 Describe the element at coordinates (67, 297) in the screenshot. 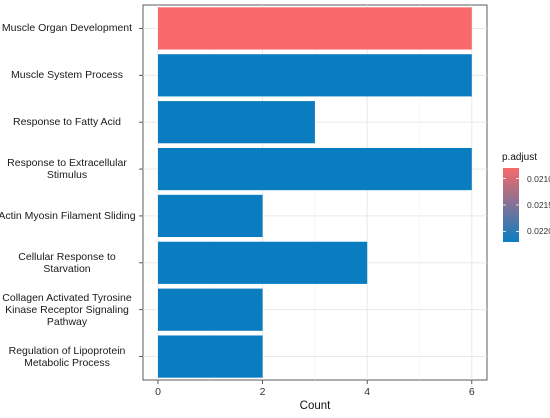

I see `category-label-line: Collagen Activated Tyrosine` at that location.